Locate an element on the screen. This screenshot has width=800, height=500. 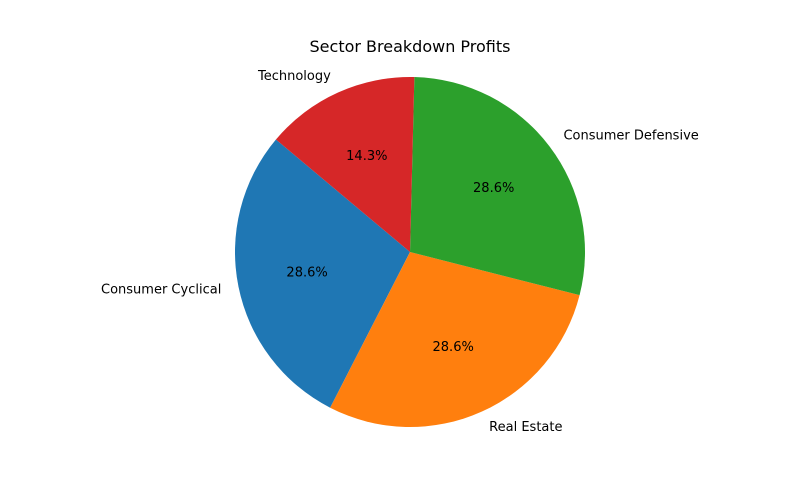
slice-label-technology: Technology is located at coordinates (294, 76).